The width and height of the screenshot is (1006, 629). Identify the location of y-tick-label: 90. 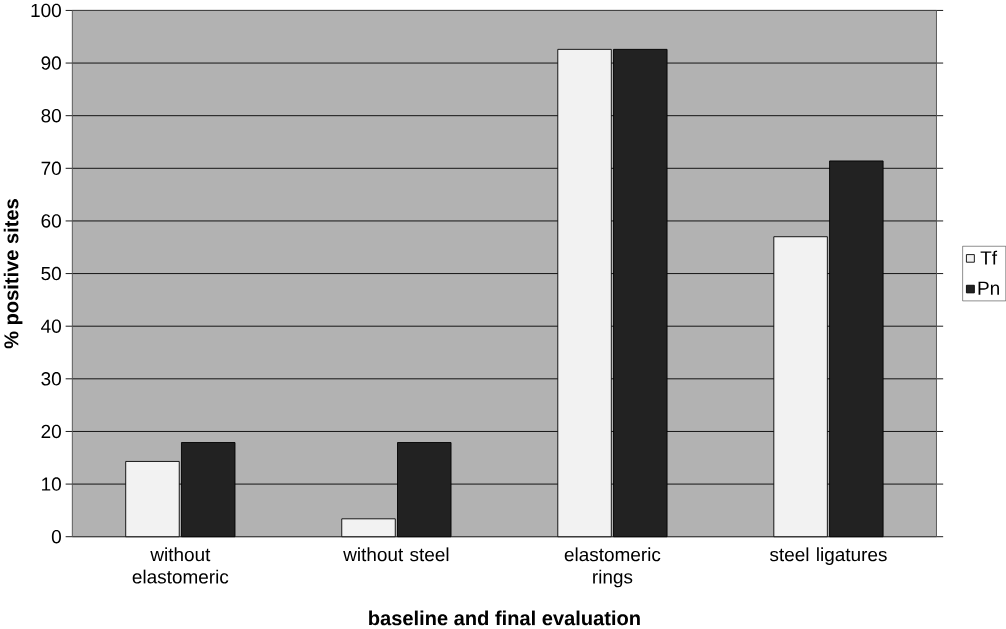
(51, 63).